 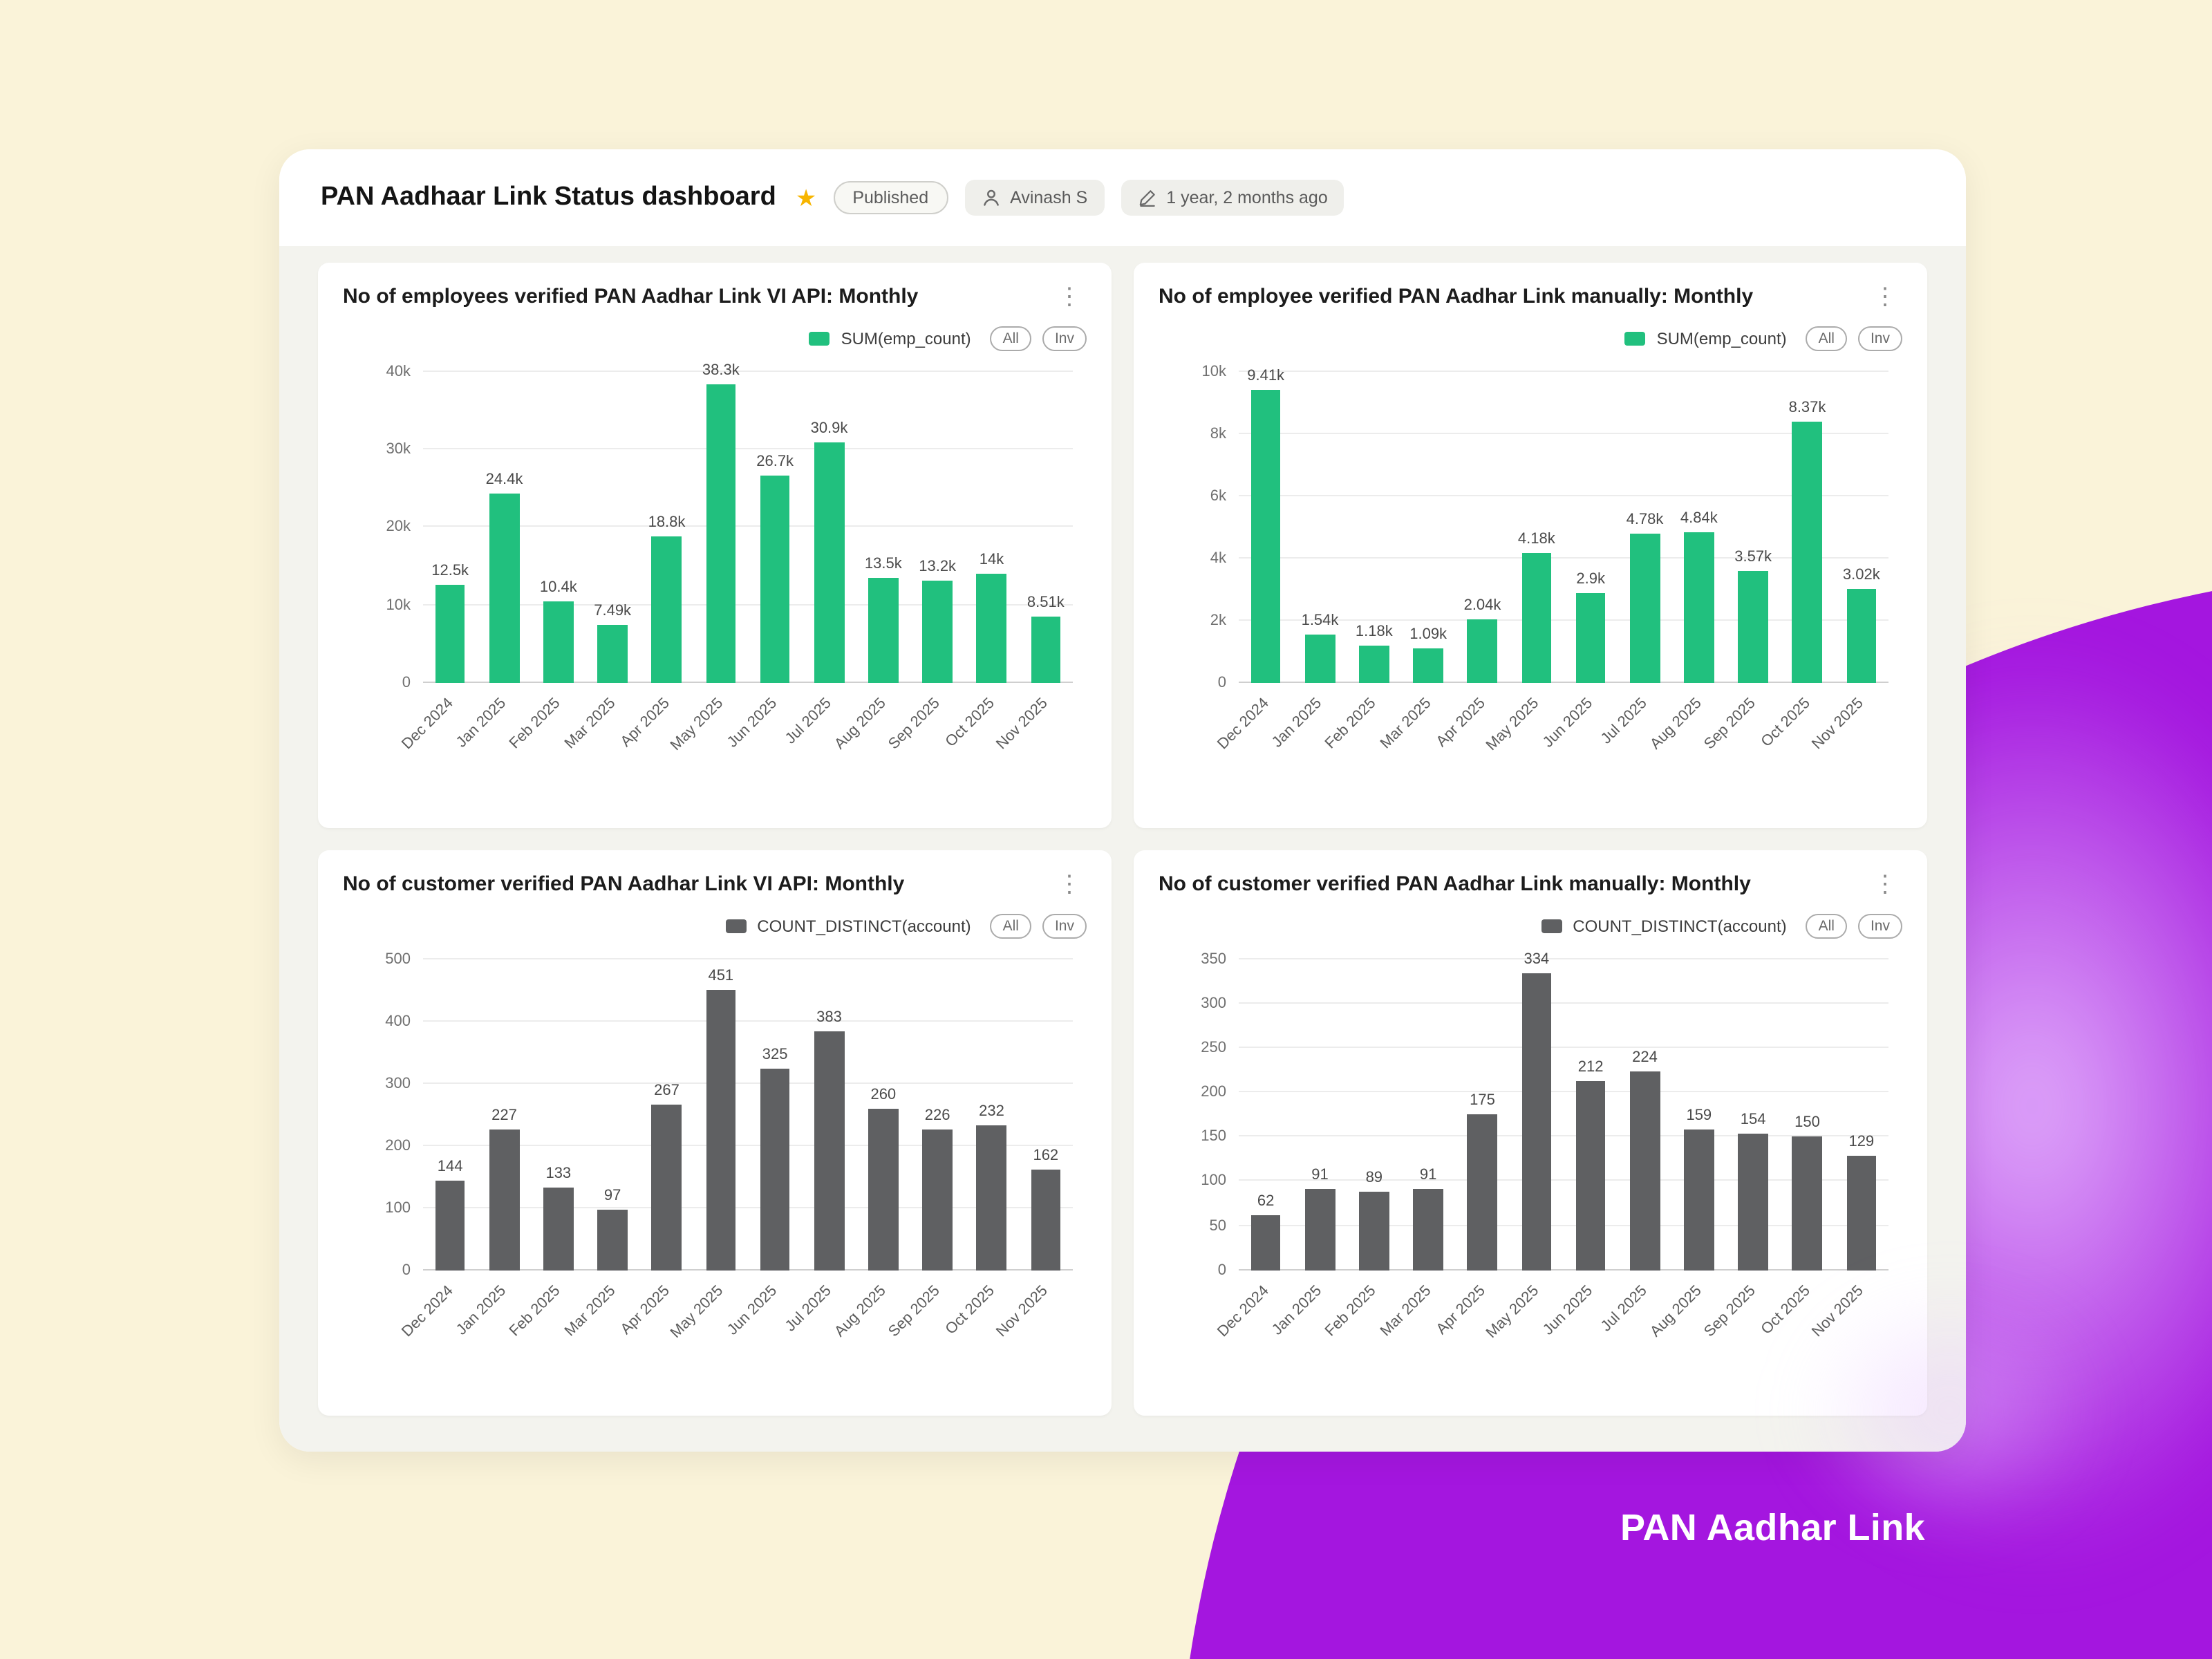 I want to click on bar-value-label: 38.3k, so click(x=721, y=371).